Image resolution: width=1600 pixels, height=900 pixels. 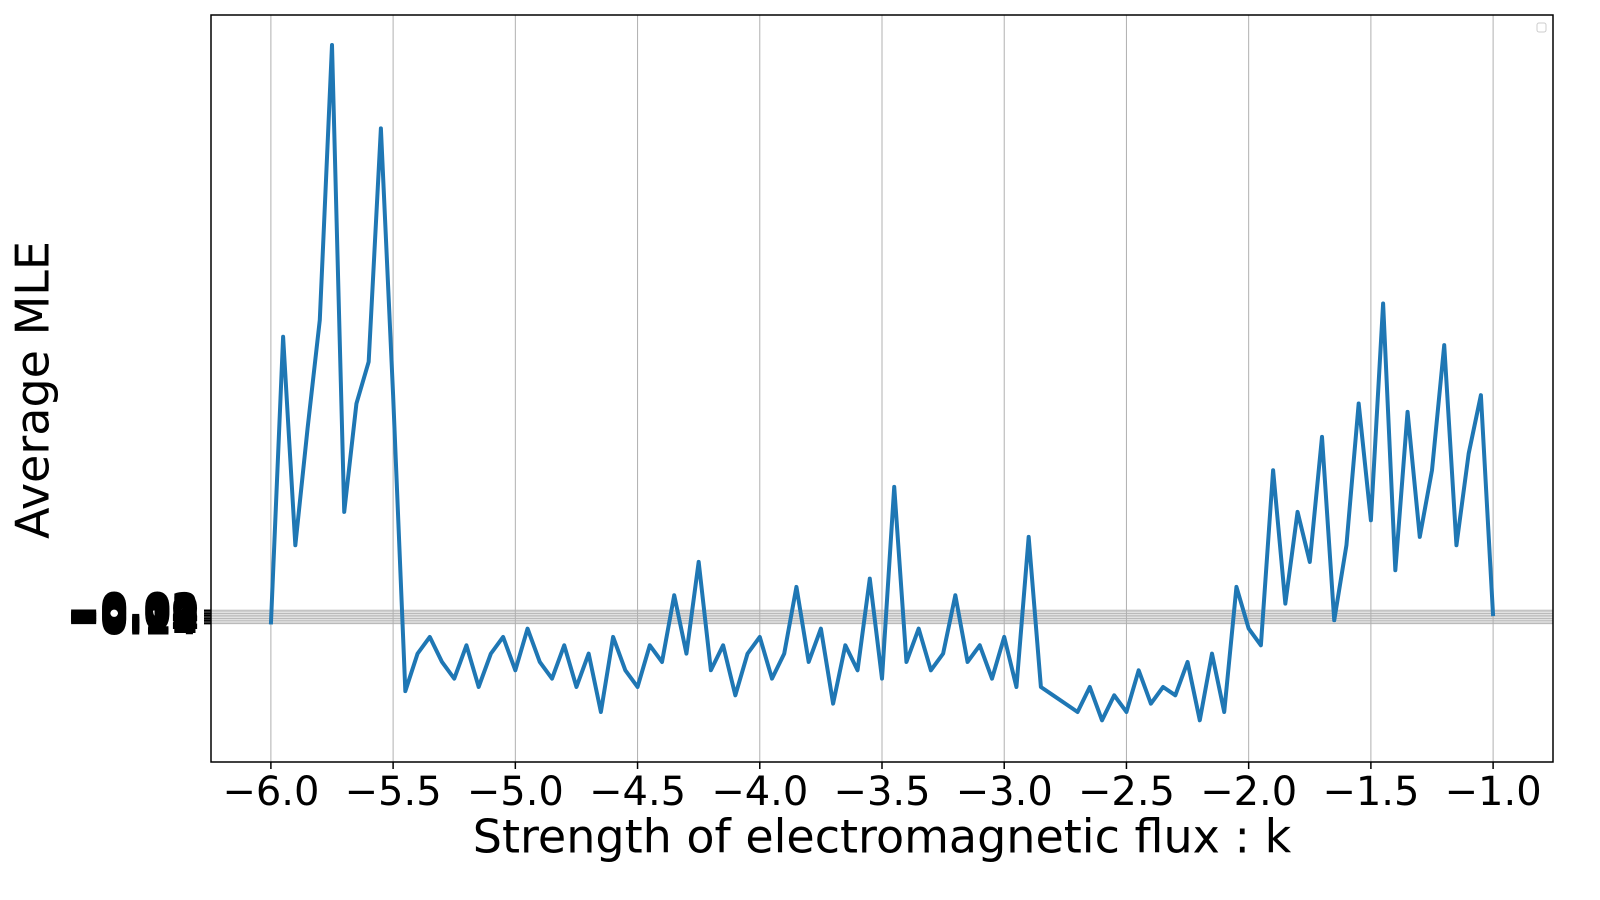 What do you see at coordinates (881, 792) in the screenshot?
I see `x-tick-label: −3.5` at bounding box center [881, 792].